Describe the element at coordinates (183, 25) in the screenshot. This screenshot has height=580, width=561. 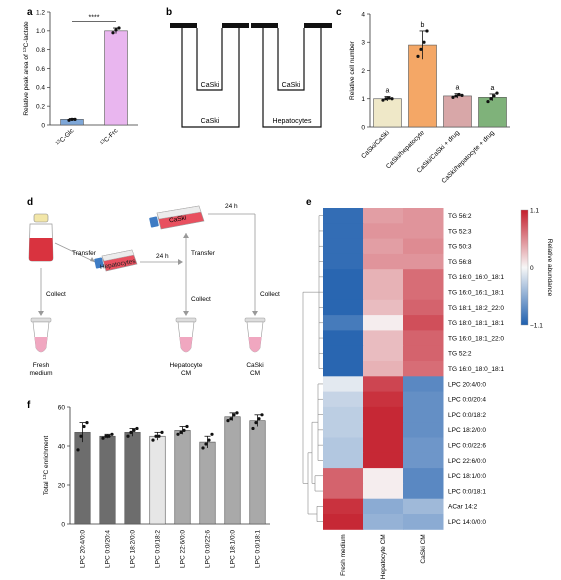
I see `insert-rim-left` at that location.